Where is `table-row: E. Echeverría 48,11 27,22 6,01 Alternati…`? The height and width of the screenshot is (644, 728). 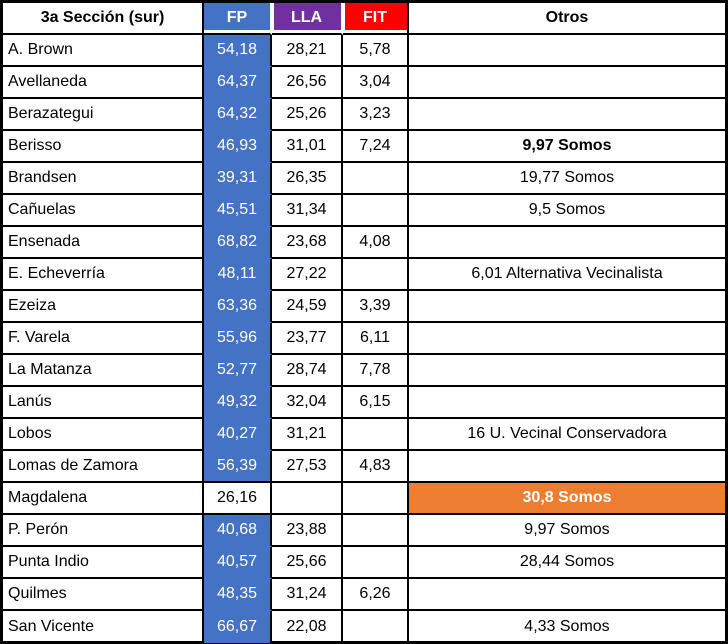
table-row: E. Echeverría 48,11 27,22 6,01 Alternati… is located at coordinates (364, 275).